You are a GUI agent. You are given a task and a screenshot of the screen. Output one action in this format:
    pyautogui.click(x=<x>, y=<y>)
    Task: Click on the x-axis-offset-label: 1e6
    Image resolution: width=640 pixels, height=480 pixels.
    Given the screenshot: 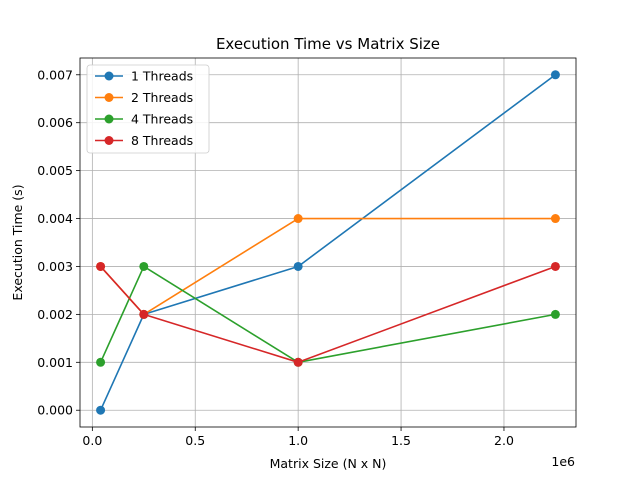 What is the action you would take?
    pyautogui.click(x=563, y=461)
    